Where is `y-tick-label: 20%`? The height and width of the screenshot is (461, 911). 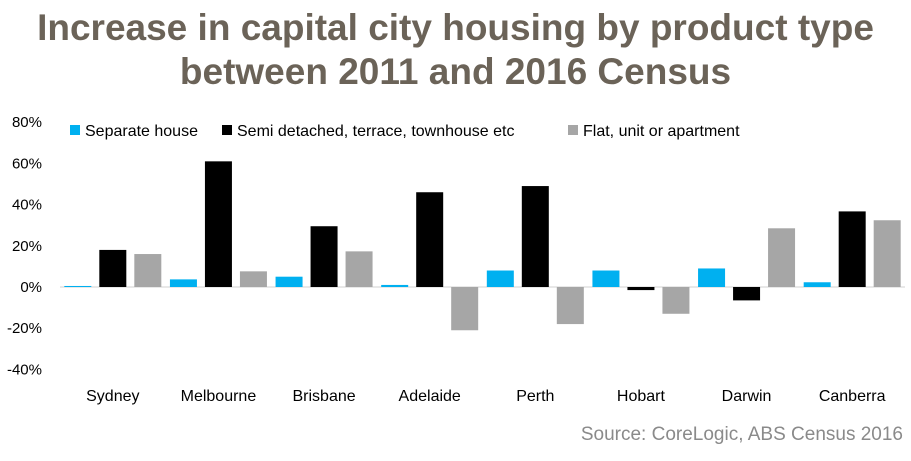
y-tick-label: 20% is located at coordinates (27, 246).